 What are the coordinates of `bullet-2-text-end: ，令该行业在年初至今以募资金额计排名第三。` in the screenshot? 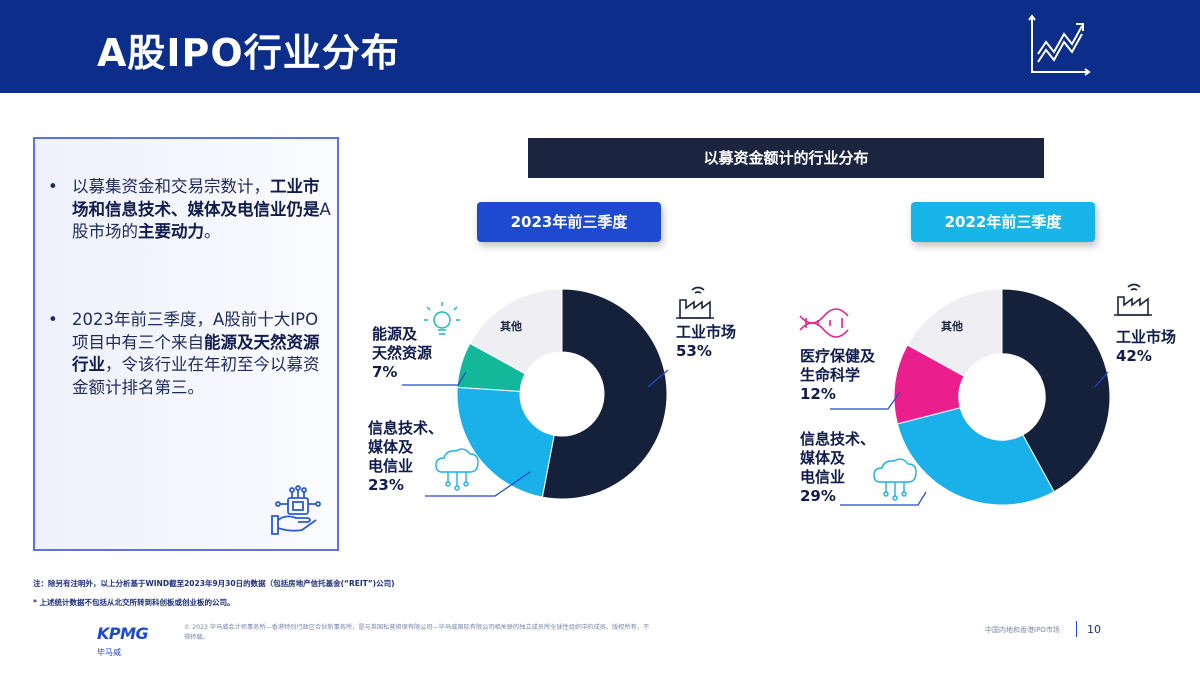 It's located at (196, 376).